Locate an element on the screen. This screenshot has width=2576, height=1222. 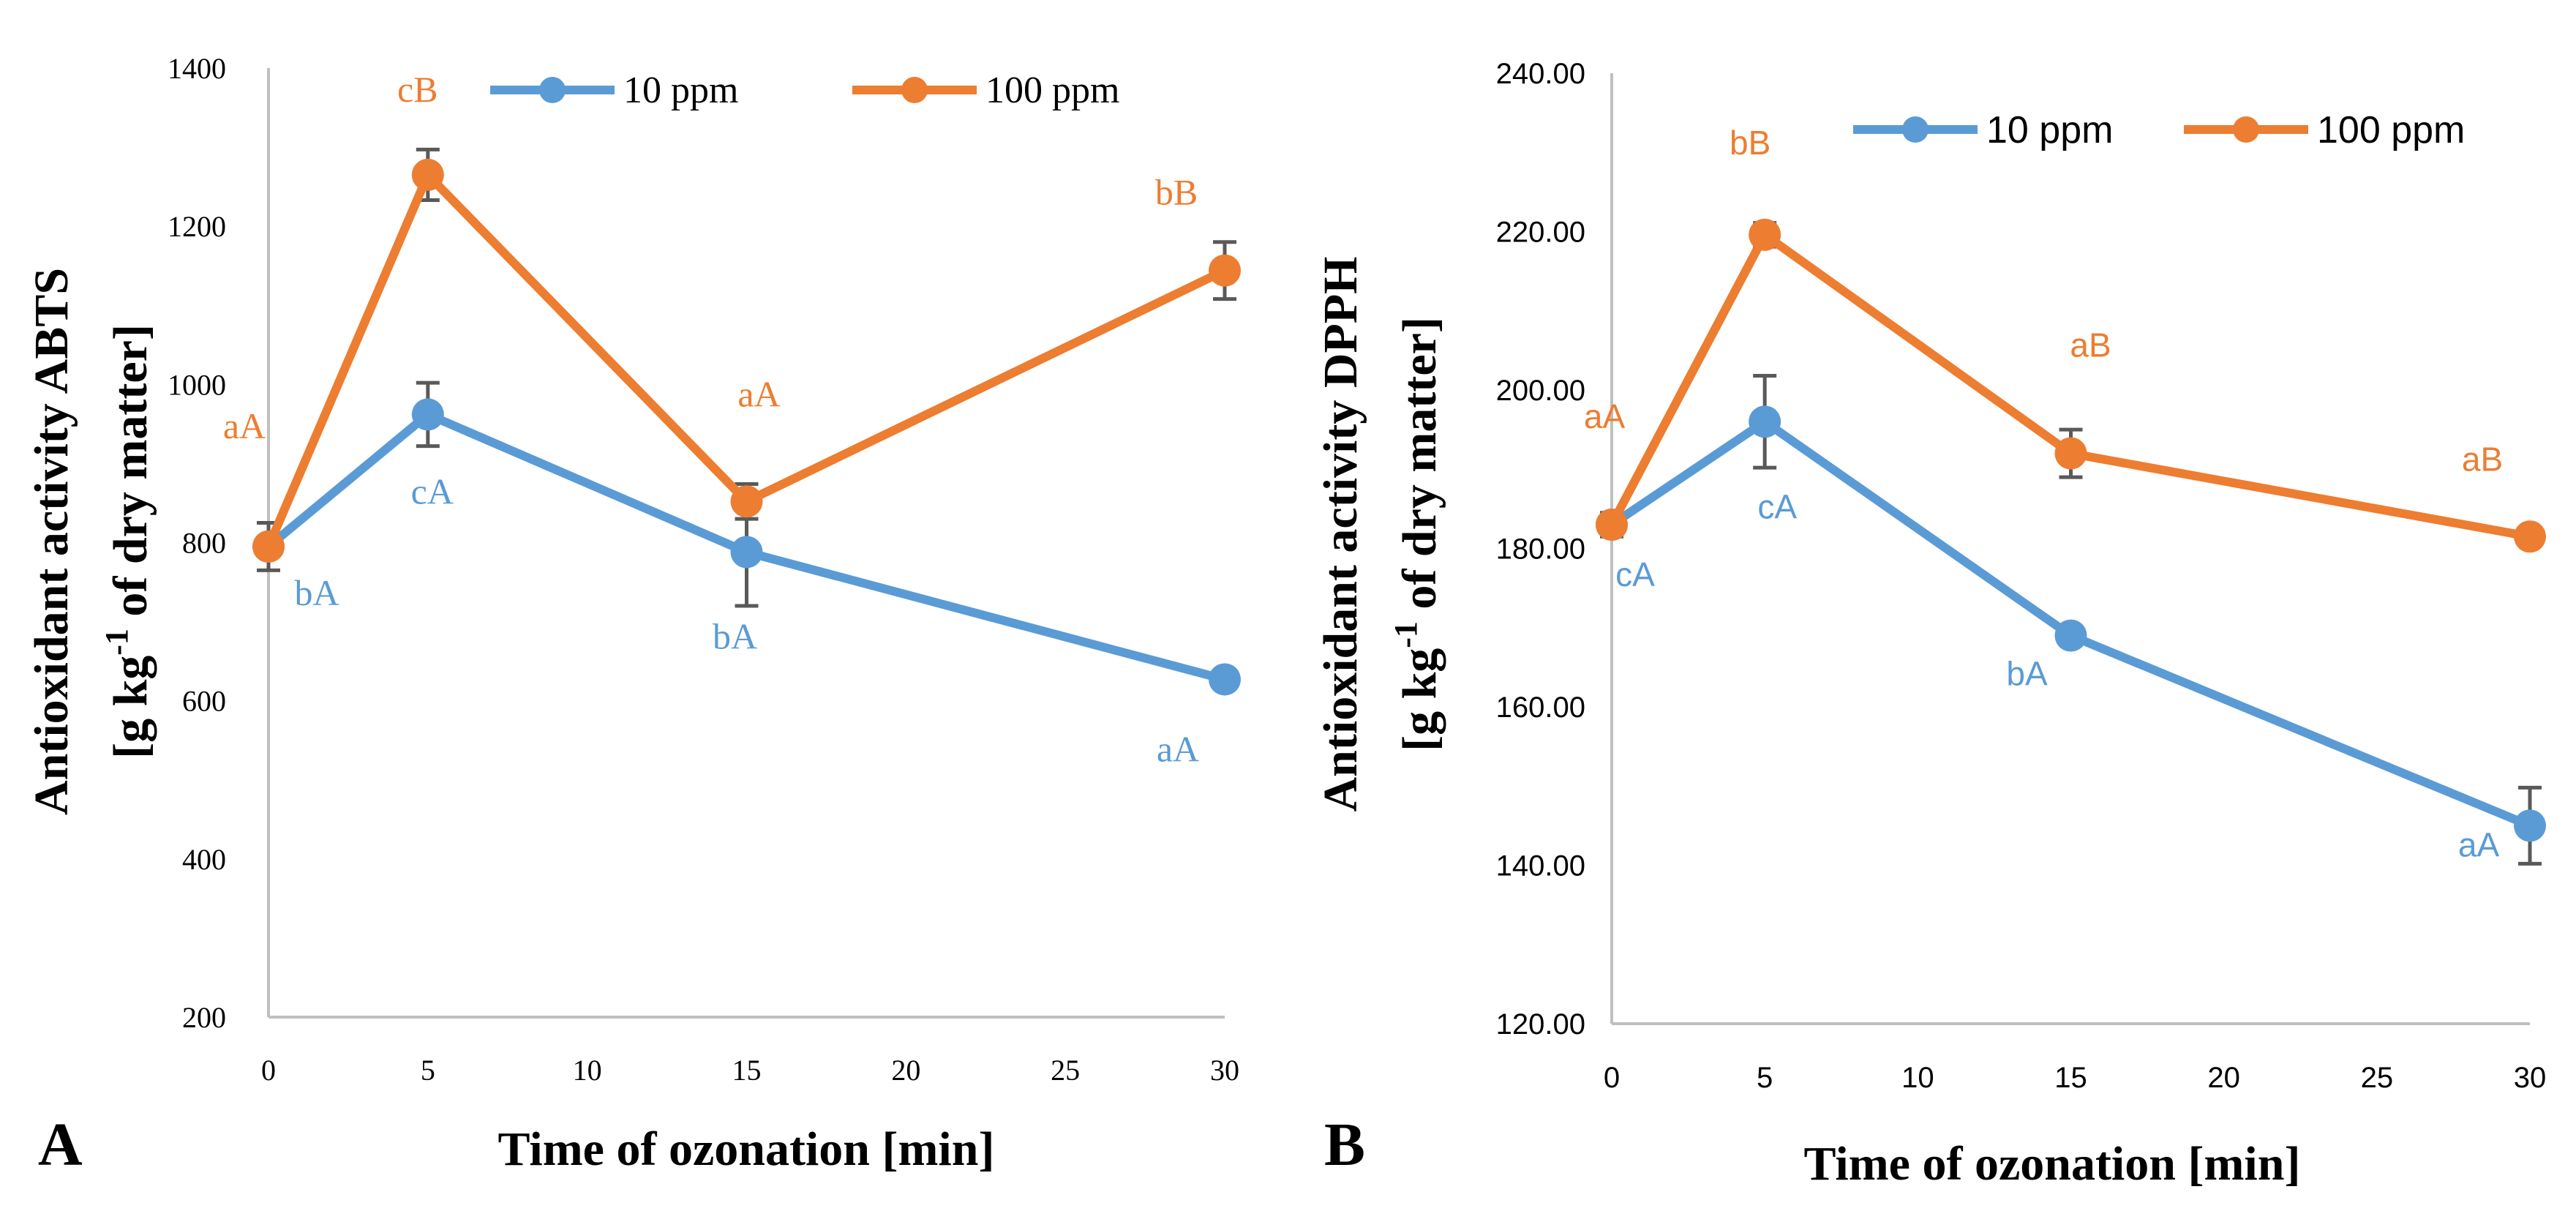
y-tick-label: 220.00 is located at coordinates (1540, 233).